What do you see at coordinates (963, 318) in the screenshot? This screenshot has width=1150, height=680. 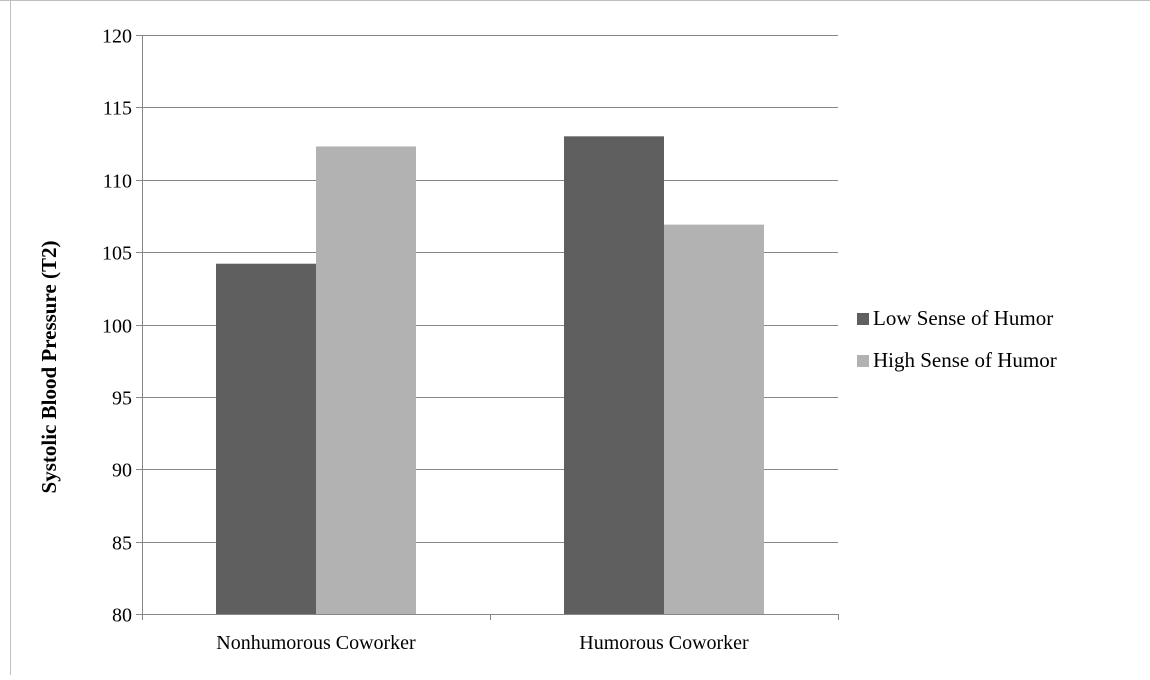 I see `legend-label: Low Sense of Humor` at bounding box center [963, 318].